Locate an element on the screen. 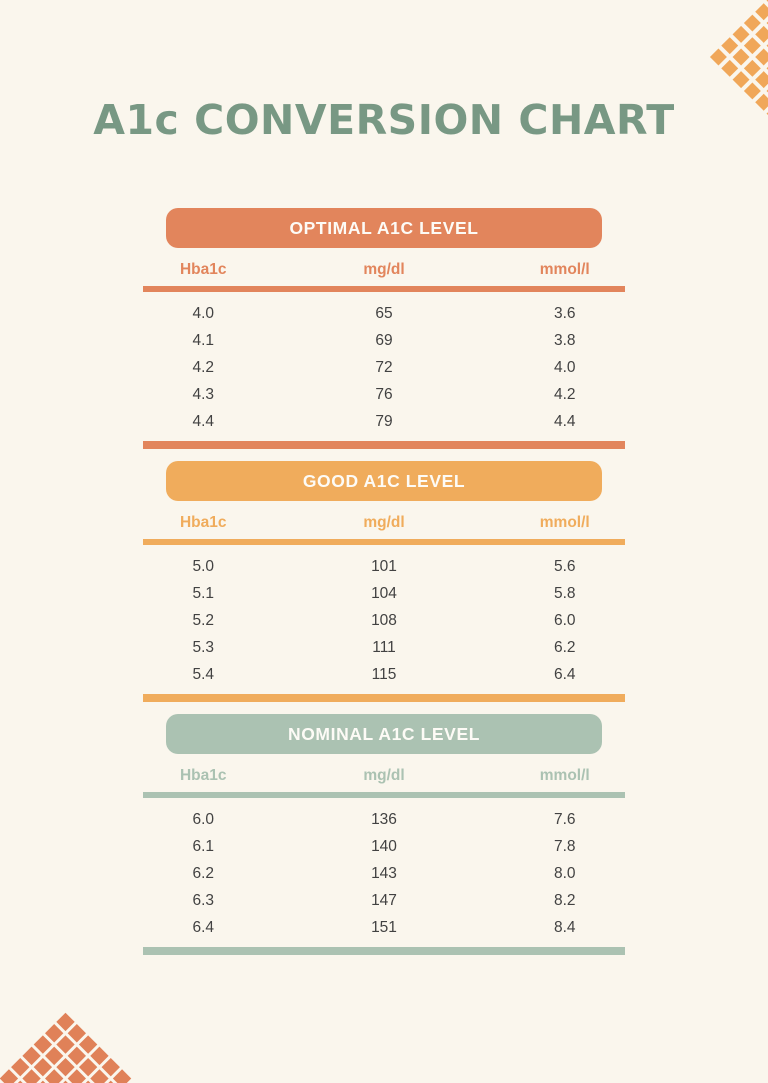  table-row: 5.1 104 5.8 is located at coordinates (384, 593).